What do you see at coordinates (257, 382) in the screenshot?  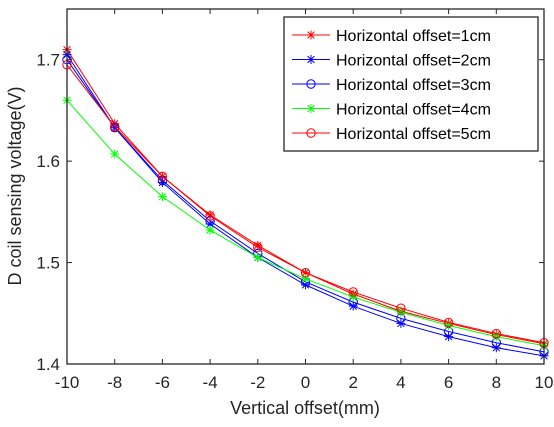 I see `x-tick-label: -2` at bounding box center [257, 382].